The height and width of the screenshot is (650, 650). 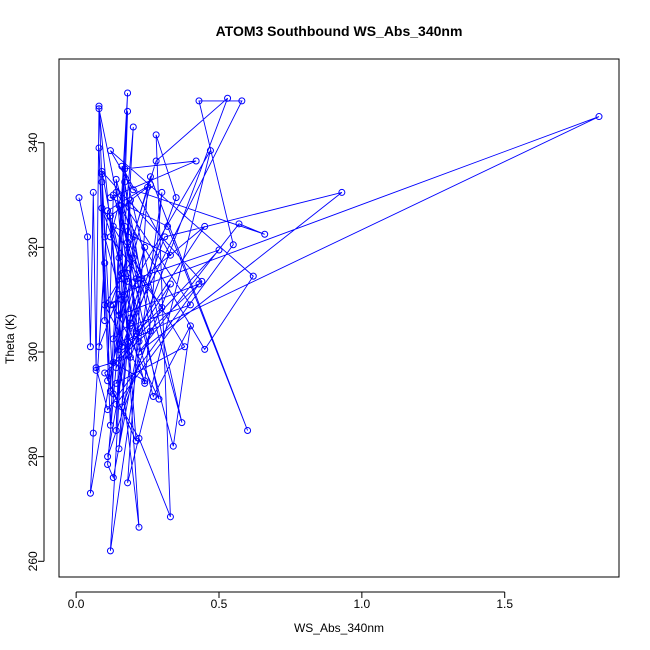 What do you see at coordinates (504, 604) in the screenshot?
I see `x-tick-label: 1.5` at bounding box center [504, 604].